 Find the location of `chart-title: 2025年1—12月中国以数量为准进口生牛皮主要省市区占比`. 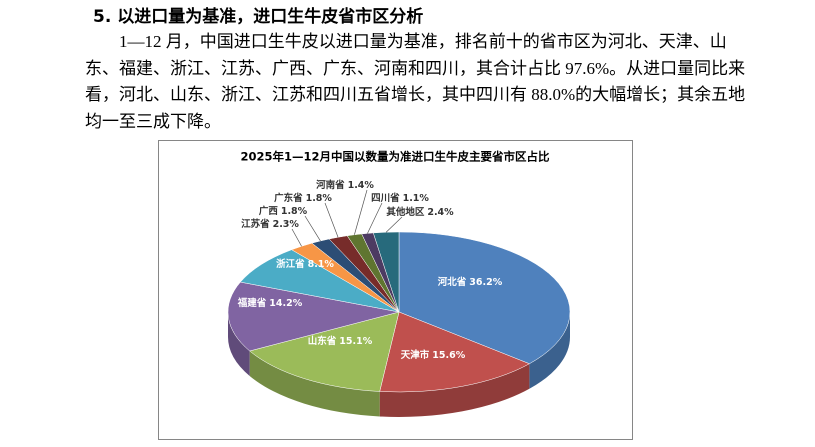

chart-title: 2025年1—12月中国以数量为准进口生牛皮主要省市区占比 is located at coordinates (395, 157).